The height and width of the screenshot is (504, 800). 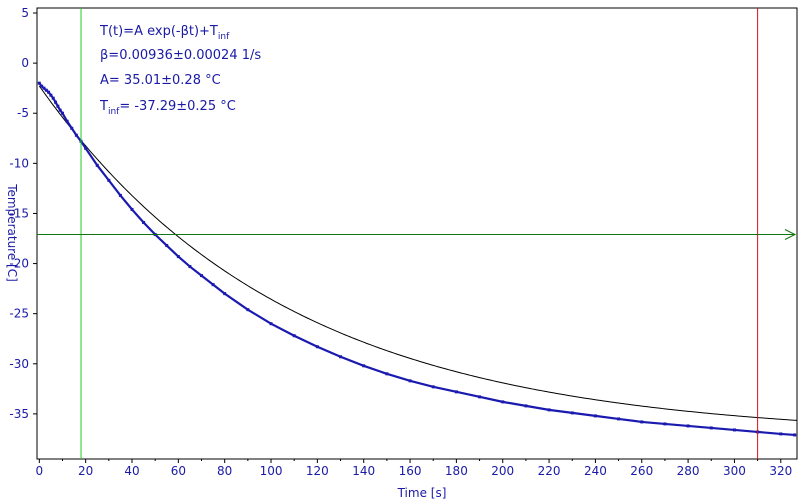 What do you see at coordinates (85, 471) in the screenshot?
I see `x-tick-label: 20` at bounding box center [85, 471].